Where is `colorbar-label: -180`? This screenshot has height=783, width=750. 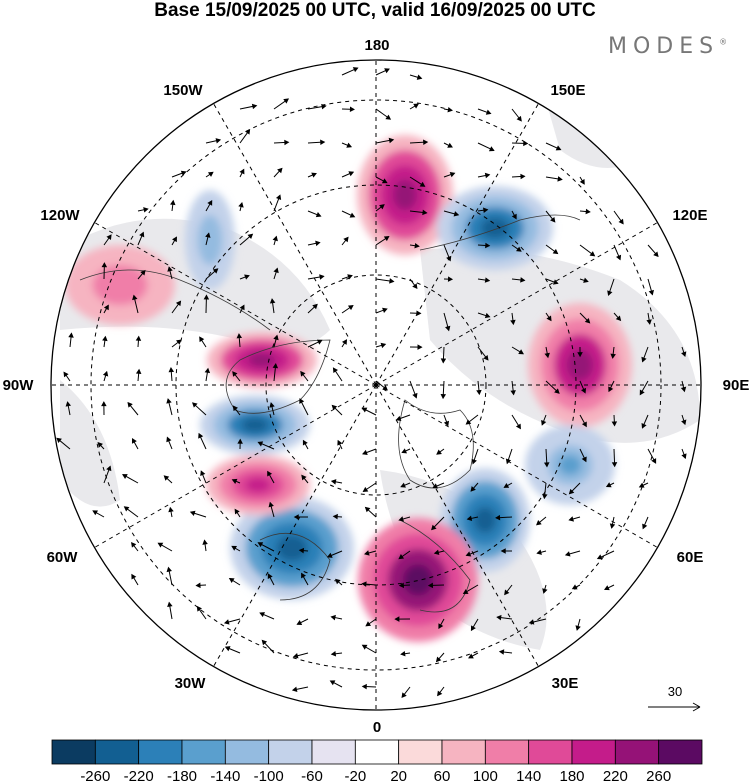
colorbar-label: -180 is located at coordinates (182, 775).